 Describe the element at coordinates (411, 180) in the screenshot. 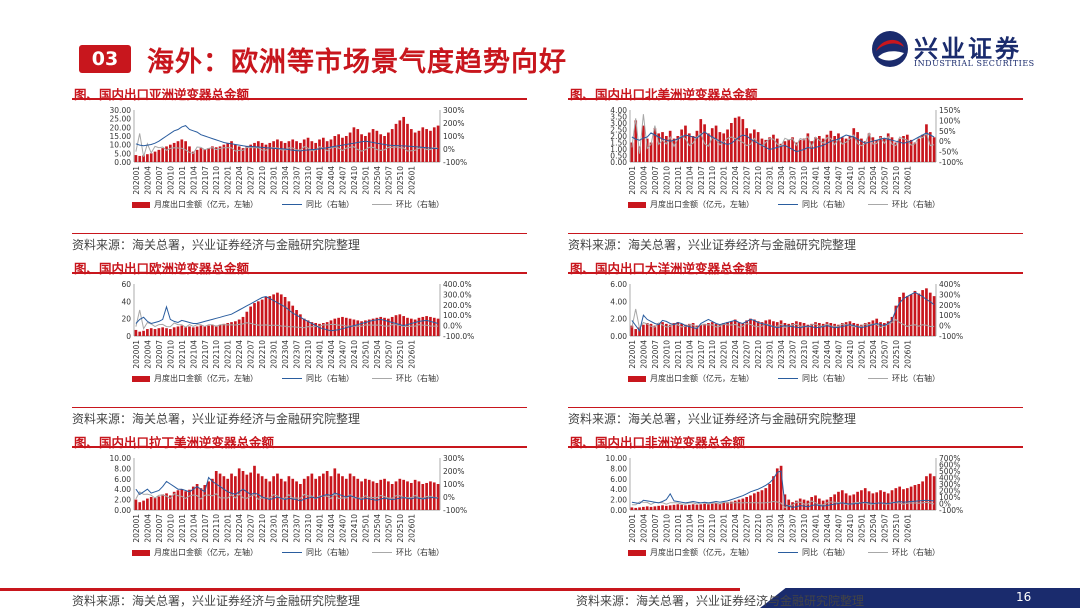

I see `x-tick-label: 202601` at that location.